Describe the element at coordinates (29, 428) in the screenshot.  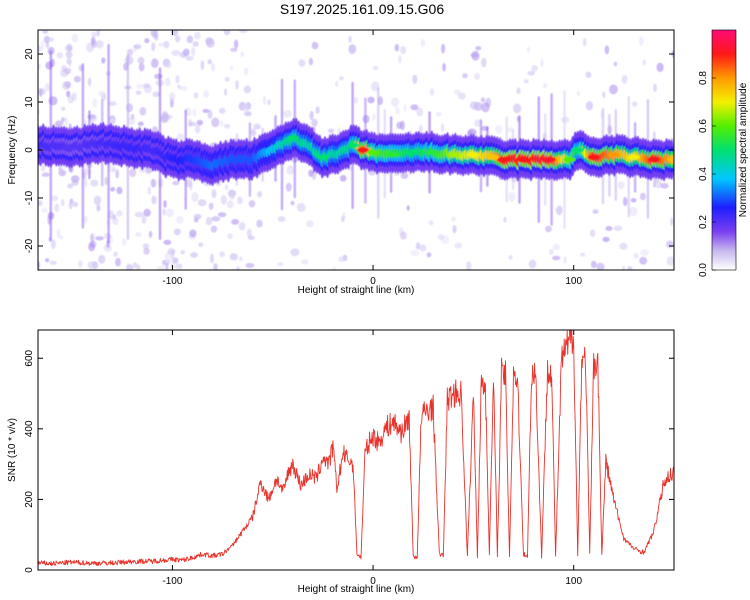
I see `snr-y-tick-label: 400` at that location.